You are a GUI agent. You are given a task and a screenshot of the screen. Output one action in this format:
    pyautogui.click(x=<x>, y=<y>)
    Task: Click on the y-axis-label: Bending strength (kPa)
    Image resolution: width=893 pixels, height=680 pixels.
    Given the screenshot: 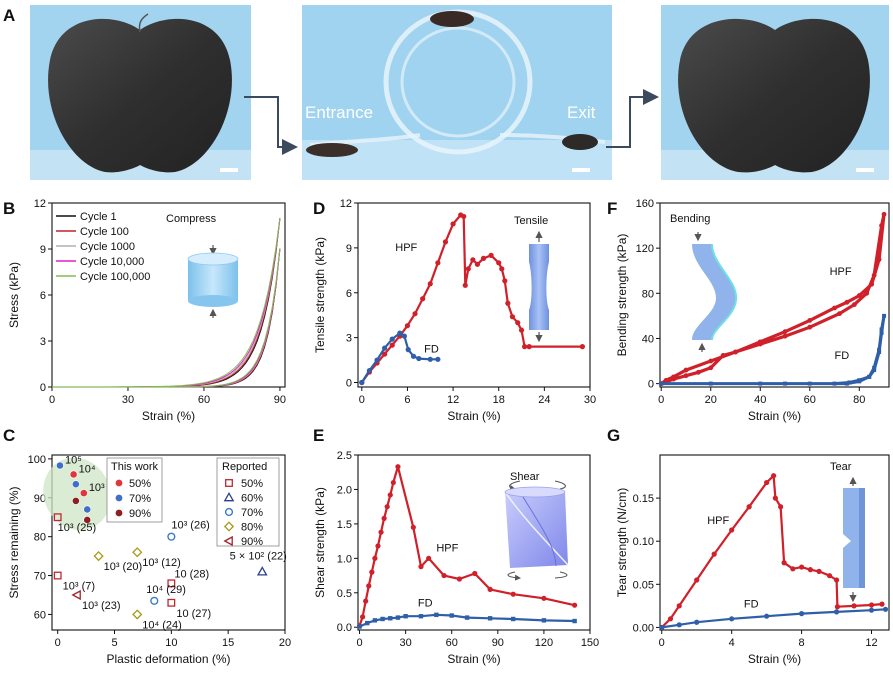 What is the action you would take?
    pyautogui.click(x=622, y=295)
    